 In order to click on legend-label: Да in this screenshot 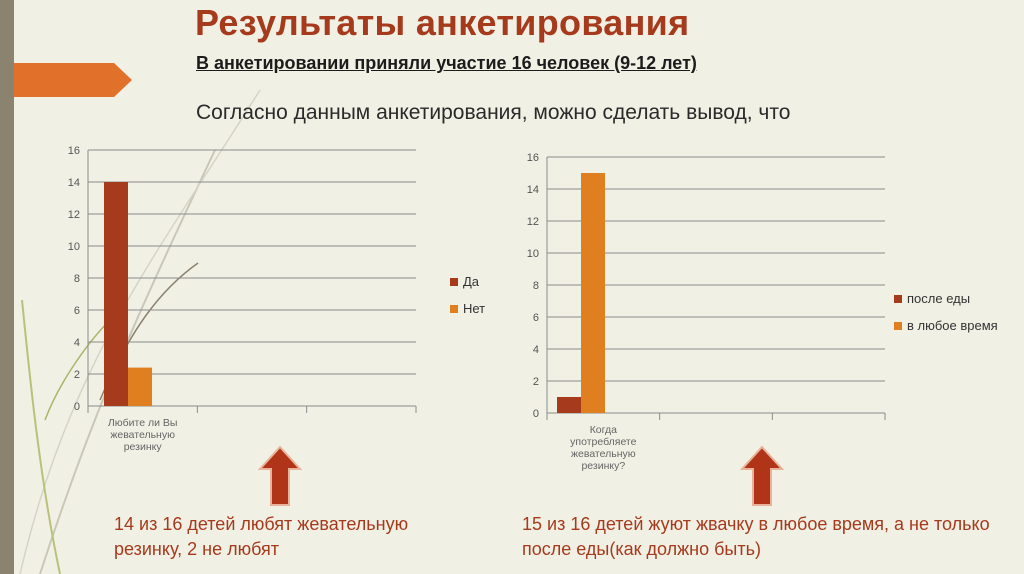, I will do `click(471, 281)`.